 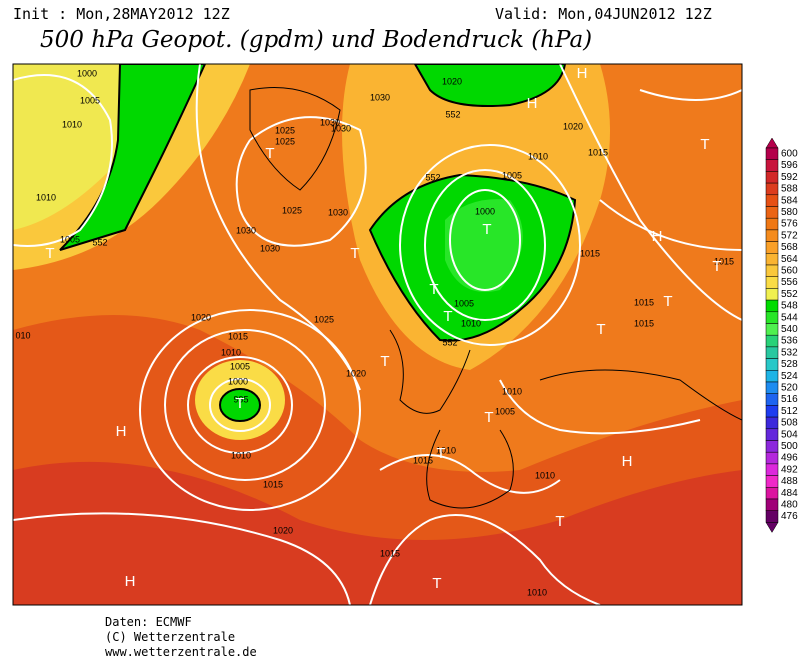 What do you see at coordinates (772, 143) in the screenshot?
I see `colorbar-tip` at bounding box center [772, 143].